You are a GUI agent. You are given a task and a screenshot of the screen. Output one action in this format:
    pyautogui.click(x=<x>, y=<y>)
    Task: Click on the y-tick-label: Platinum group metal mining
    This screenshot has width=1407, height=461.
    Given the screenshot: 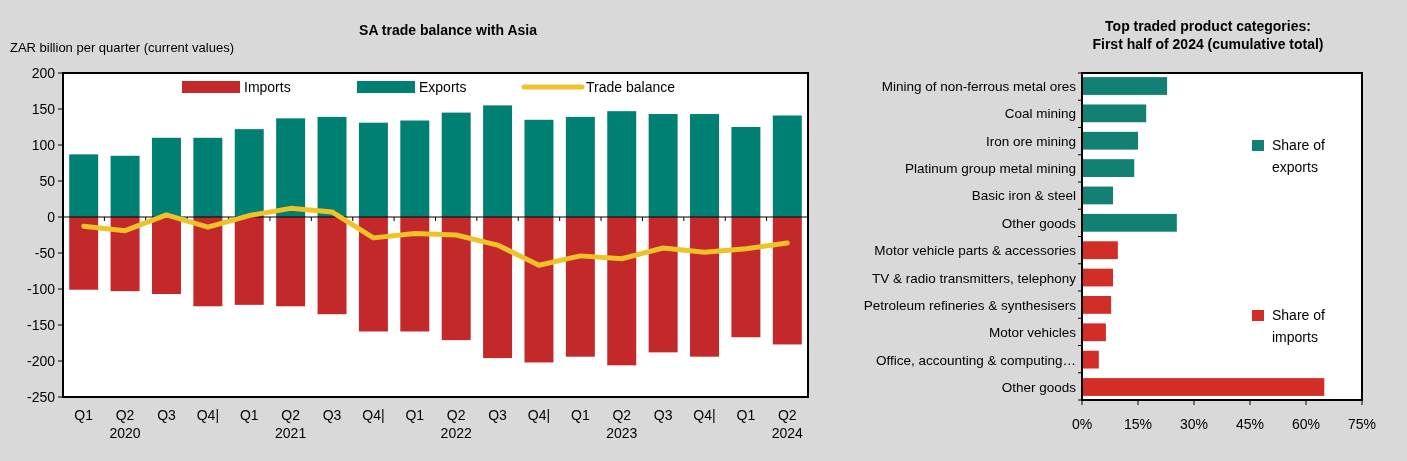 What is the action you would take?
    pyautogui.click(x=990, y=169)
    